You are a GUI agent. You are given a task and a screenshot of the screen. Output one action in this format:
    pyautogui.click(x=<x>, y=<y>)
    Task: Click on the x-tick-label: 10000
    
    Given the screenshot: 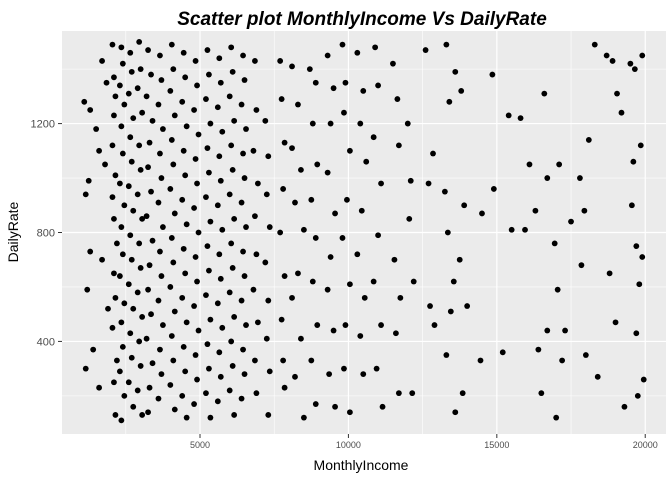 What is the action you would take?
    pyautogui.click(x=348, y=445)
    